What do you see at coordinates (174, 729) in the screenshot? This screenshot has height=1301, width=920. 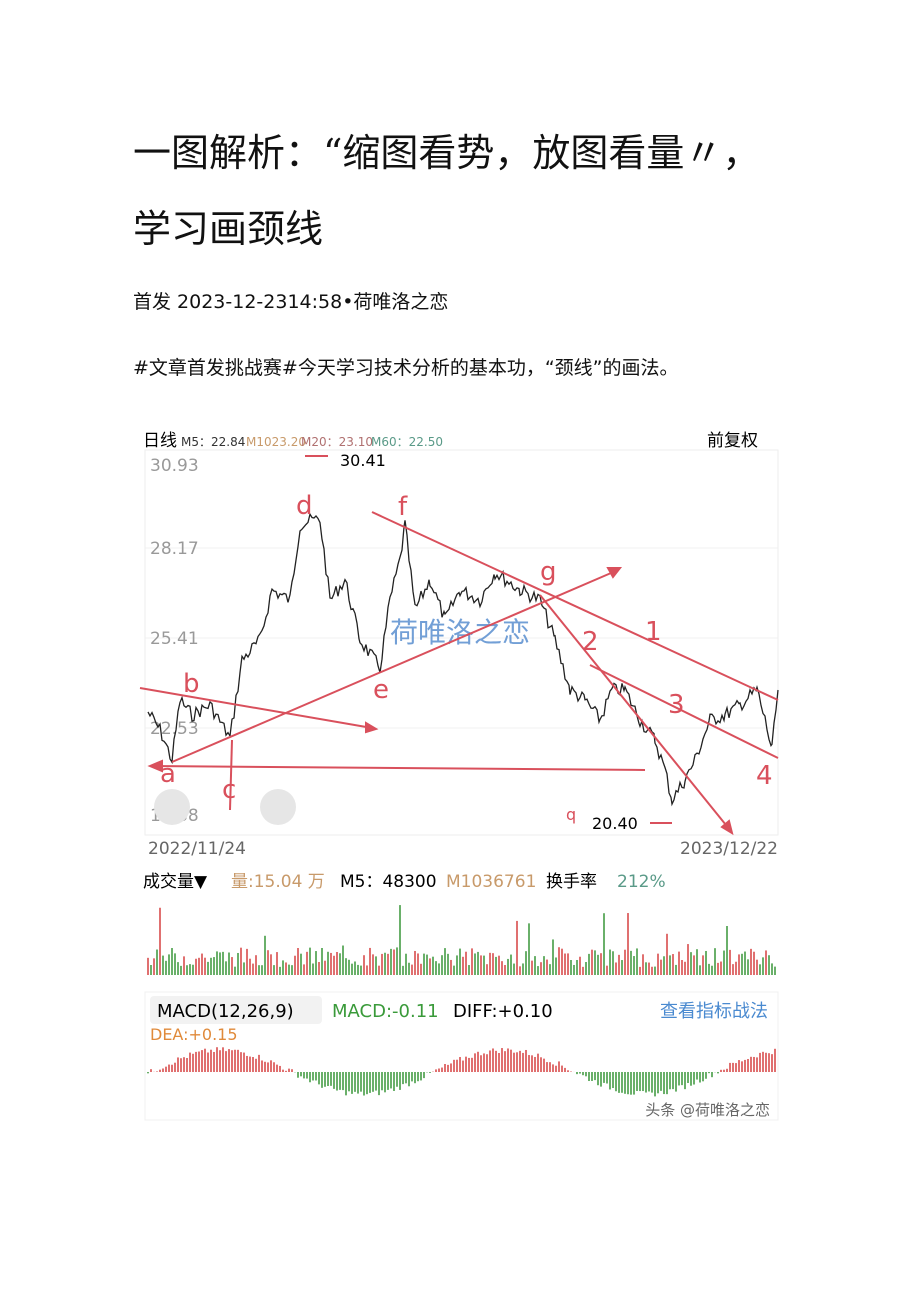 I see `y-label: 22.53` at bounding box center [174, 729].